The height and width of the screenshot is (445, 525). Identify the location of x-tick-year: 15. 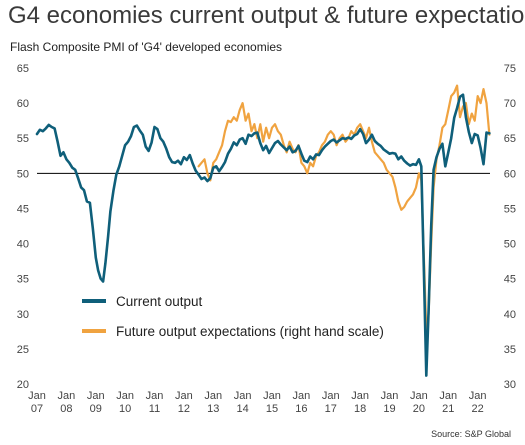
(272, 409).